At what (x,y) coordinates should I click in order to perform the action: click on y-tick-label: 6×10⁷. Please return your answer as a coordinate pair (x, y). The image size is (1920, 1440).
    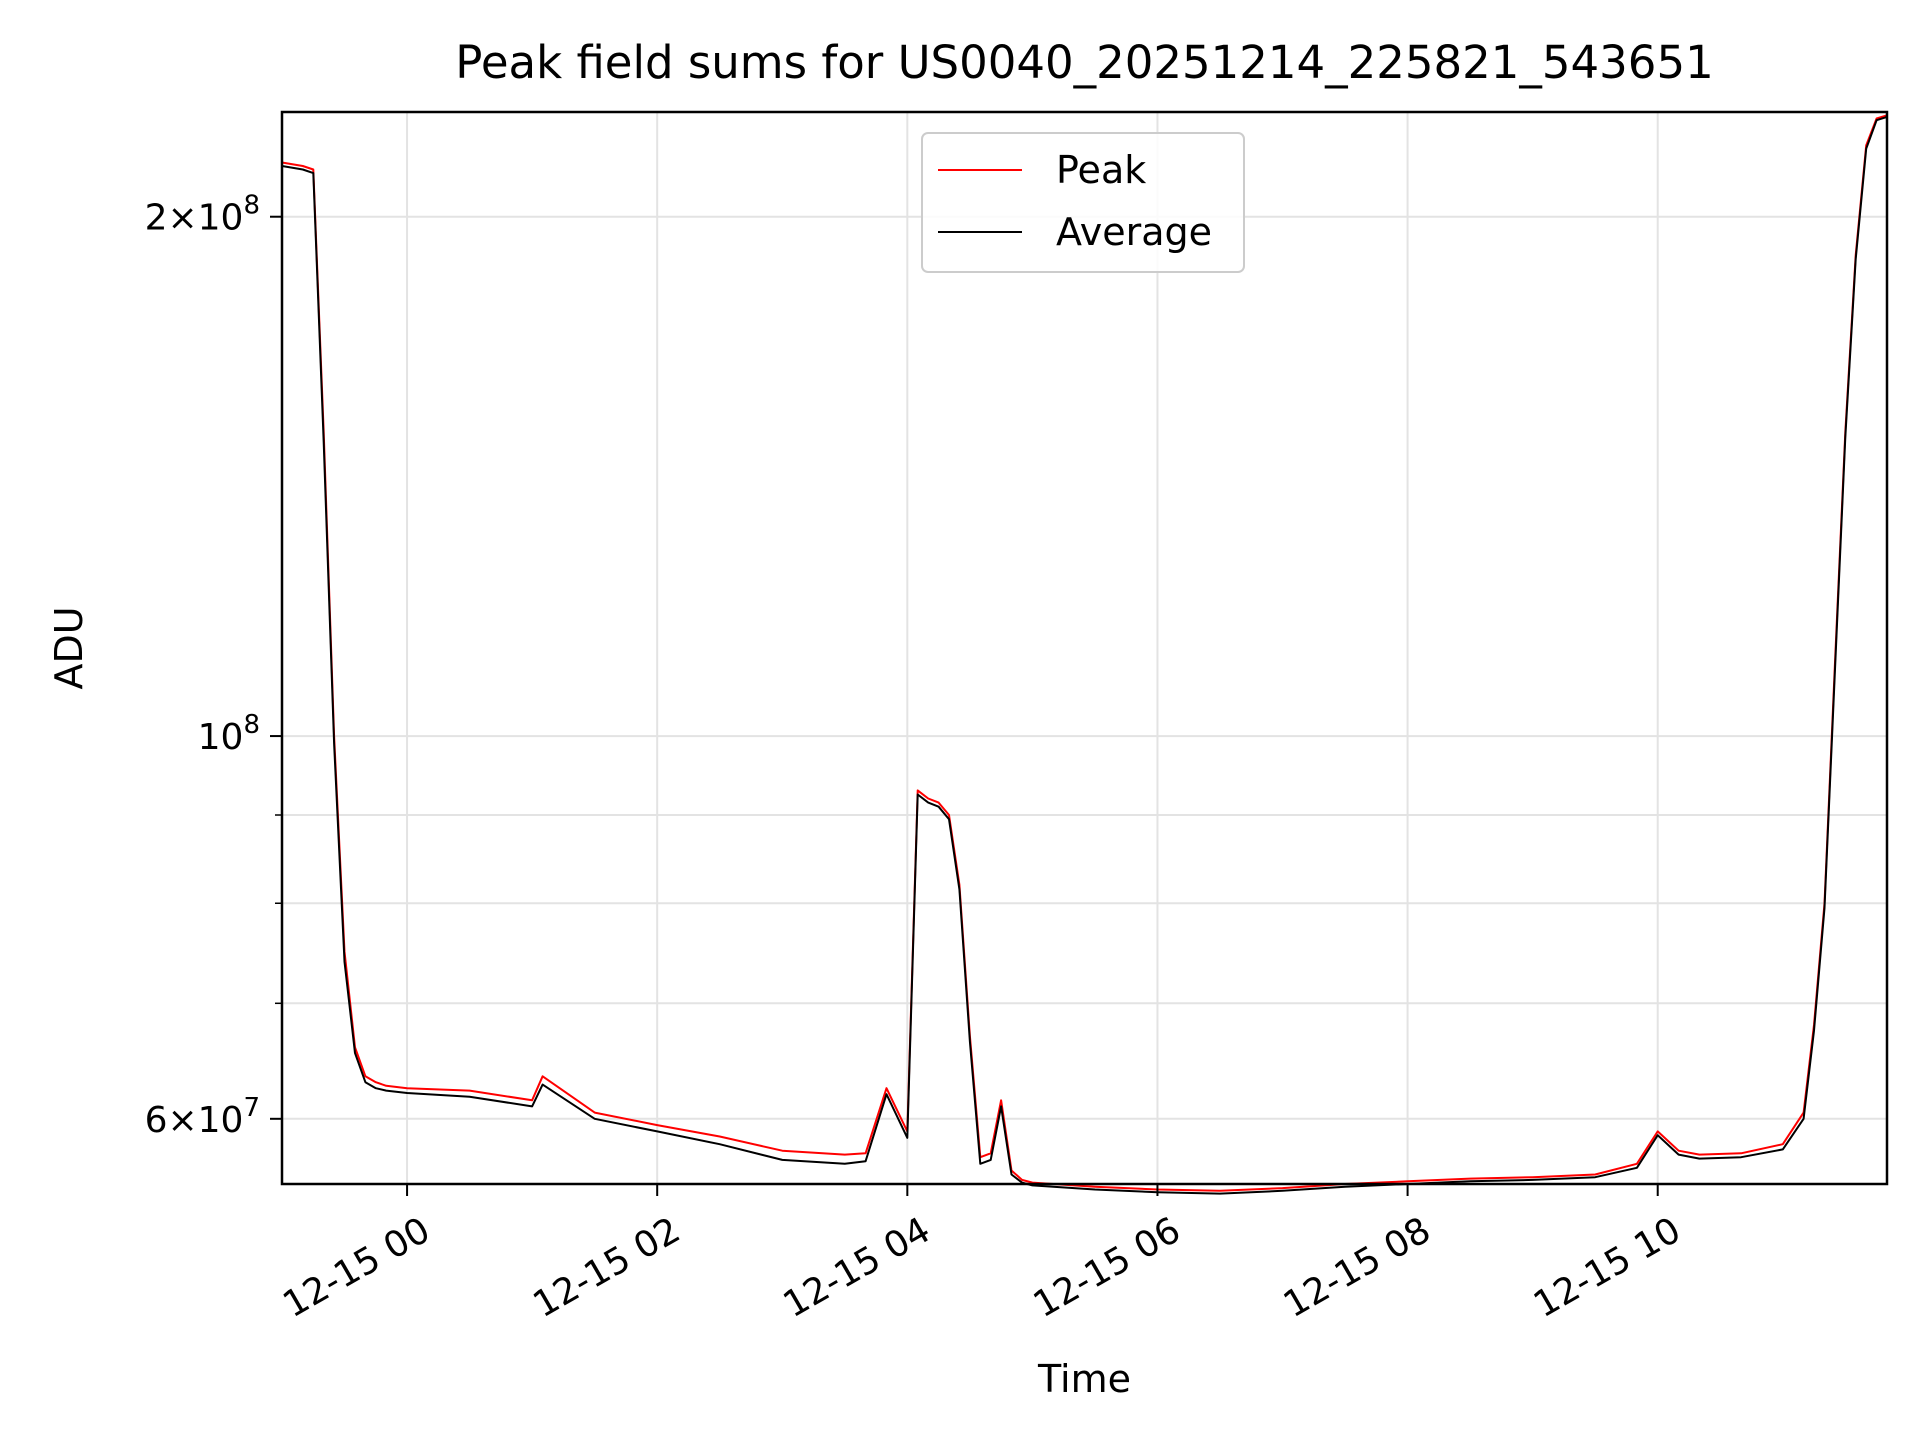
    Looking at the image, I should click on (202, 1117).